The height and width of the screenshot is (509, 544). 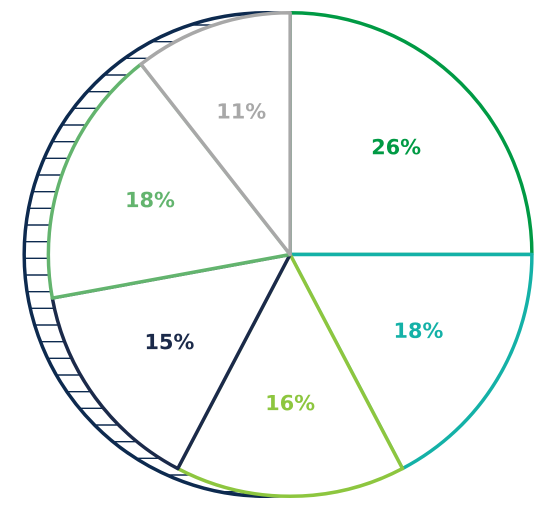 What do you see at coordinates (242, 111) in the screenshot?
I see `data-label: 11%` at bounding box center [242, 111].